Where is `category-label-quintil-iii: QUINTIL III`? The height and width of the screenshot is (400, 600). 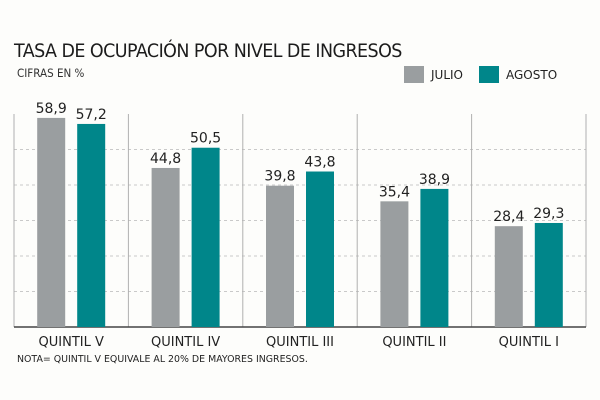 category-label-quintil-iii: QUINTIL III is located at coordinates (300, 342).